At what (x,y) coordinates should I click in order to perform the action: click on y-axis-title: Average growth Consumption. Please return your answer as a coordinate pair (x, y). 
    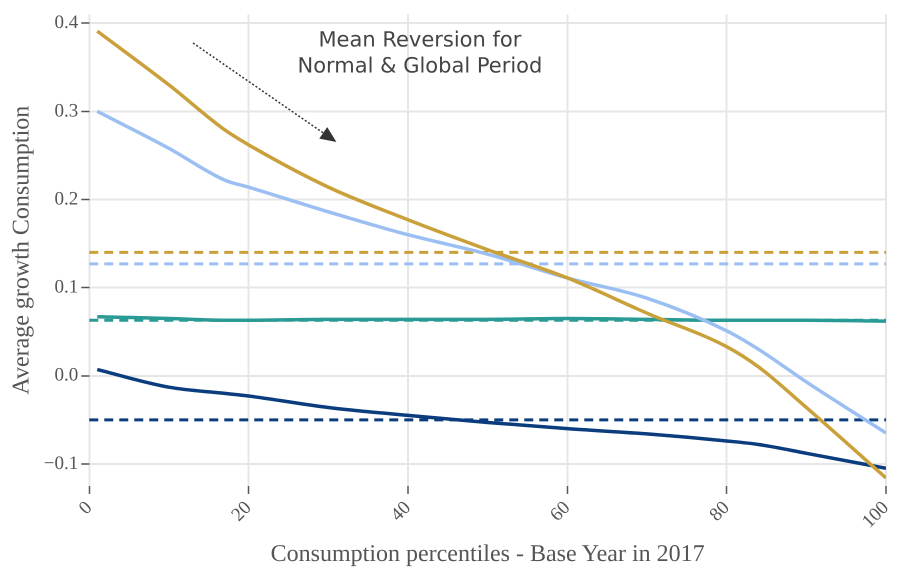
    Looking at the image, I should click on (21, 250).